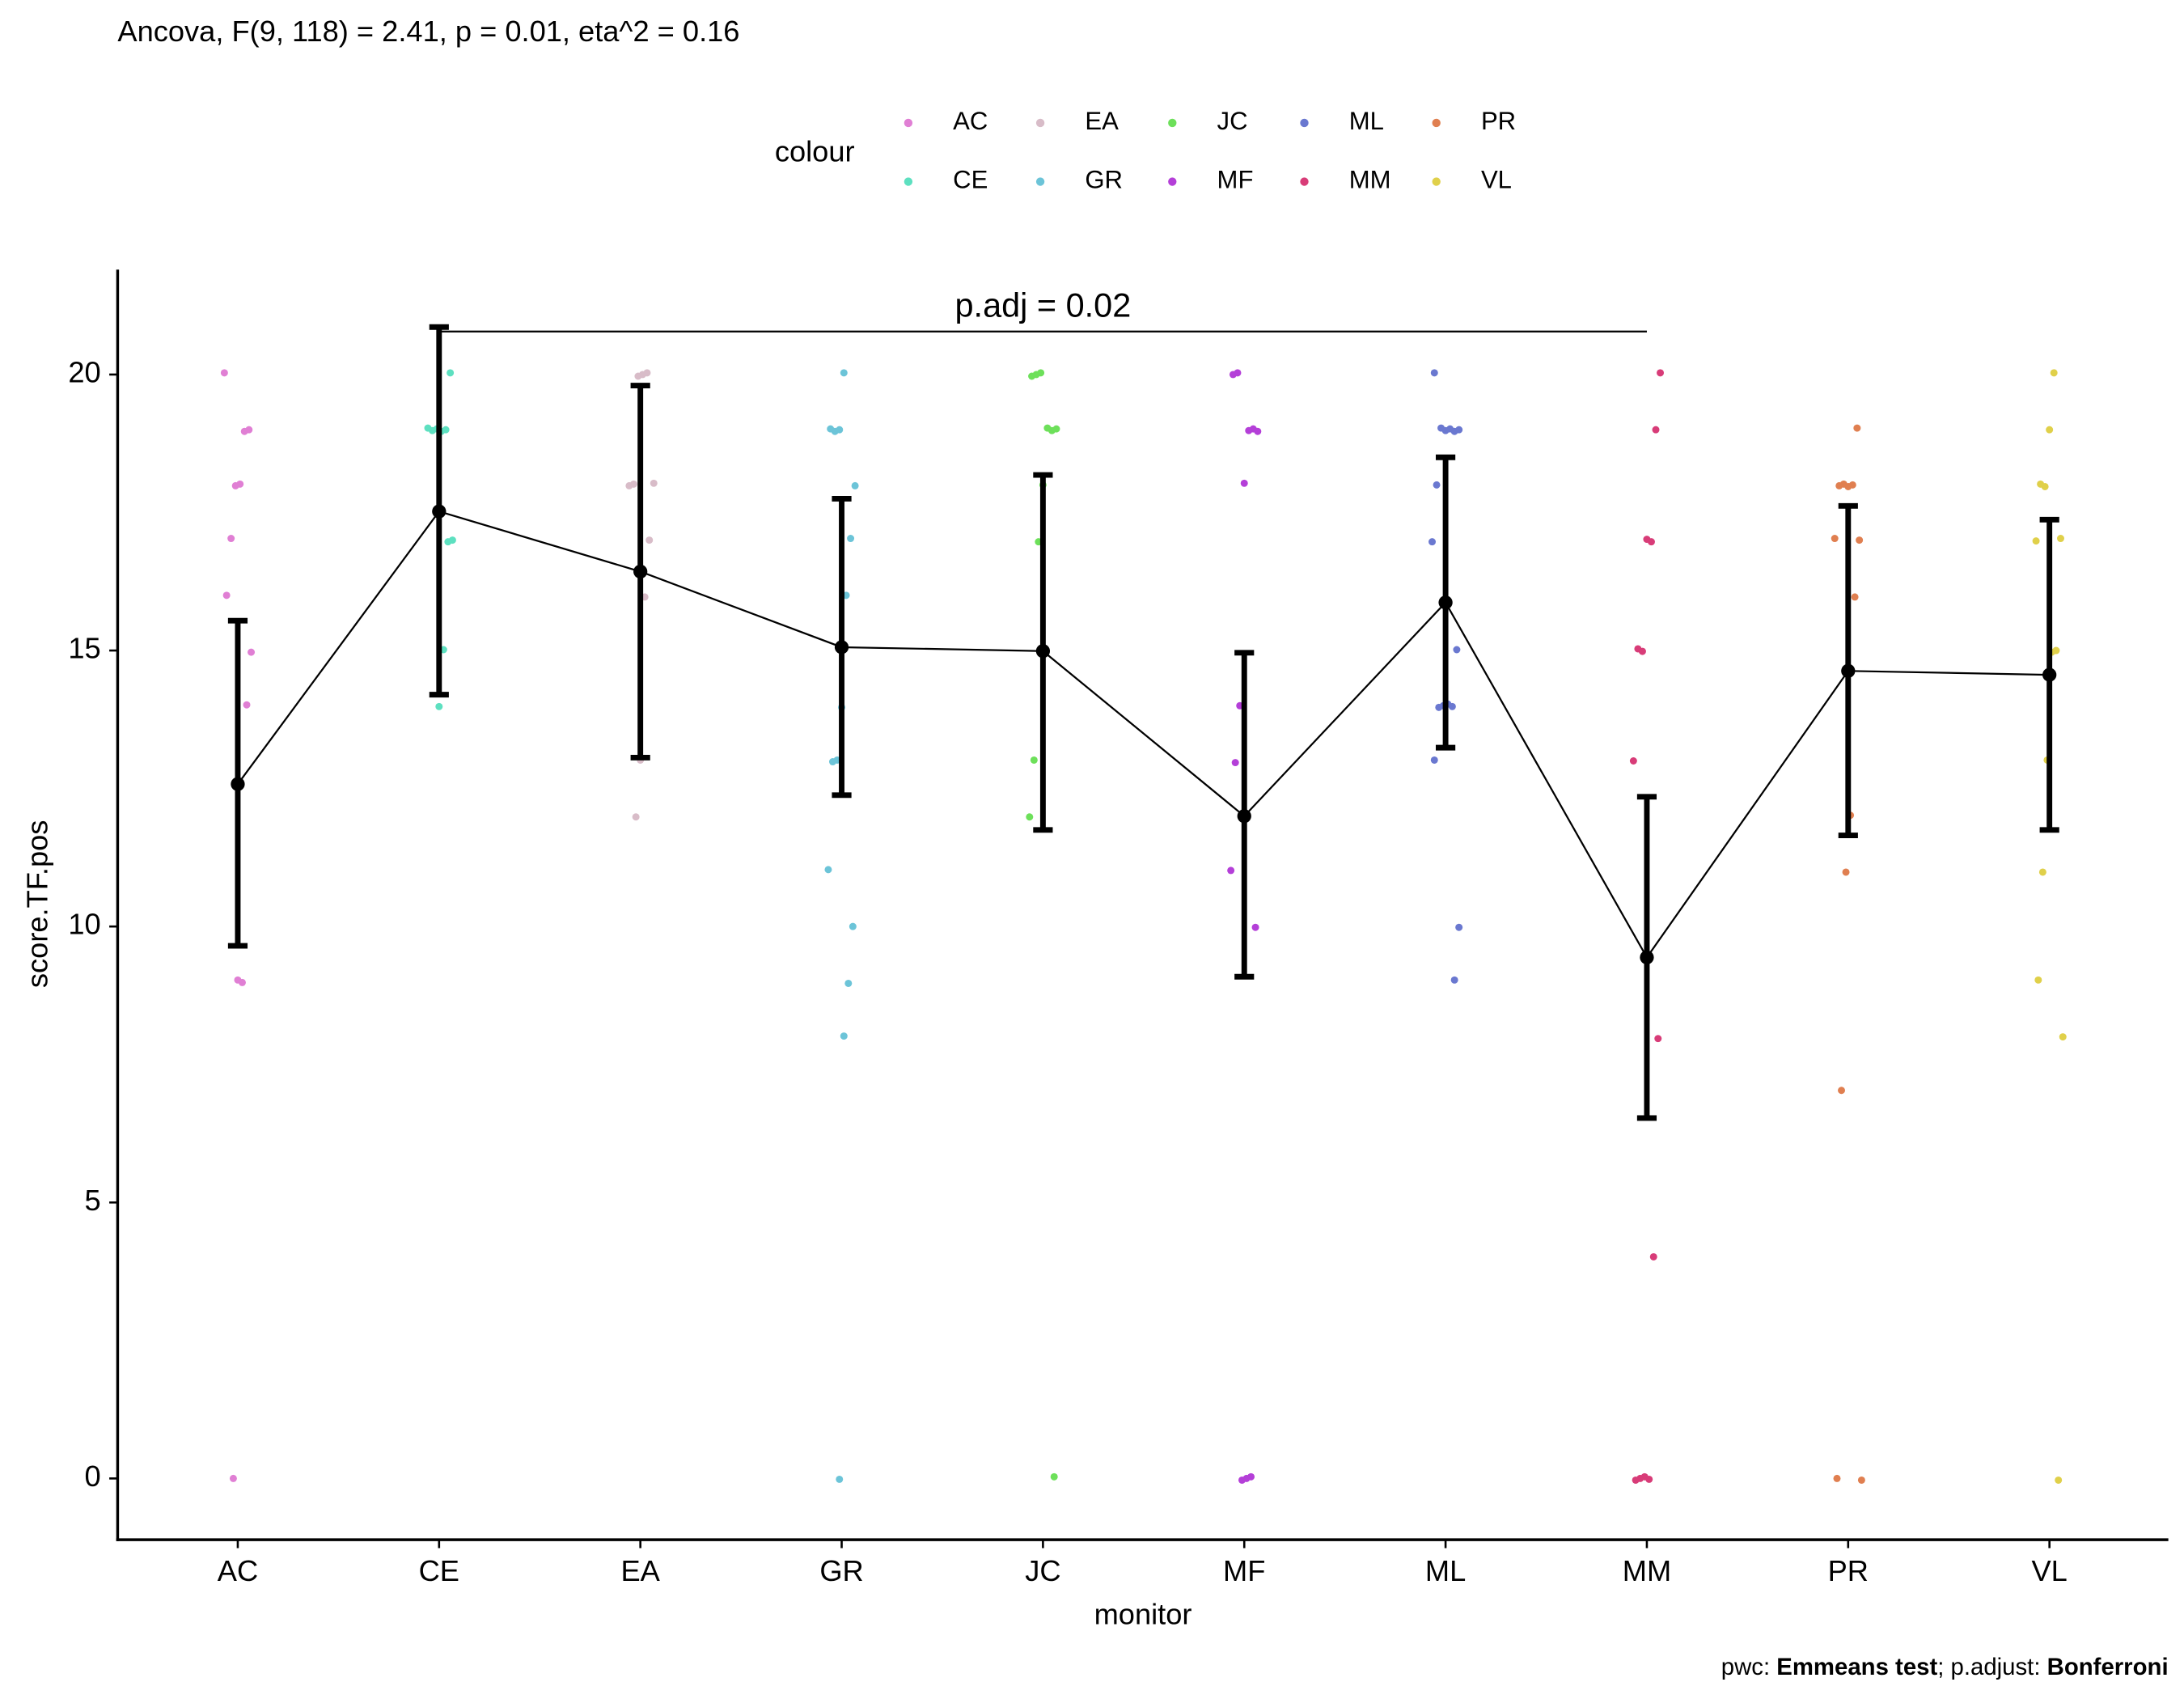 Image resolution: width=2184 pixels, height=1699 pixels. What do you see at coordinates (1498, 121) in the screenshot?
I see `legend-label: PR` at bounding box center [1498, 121].